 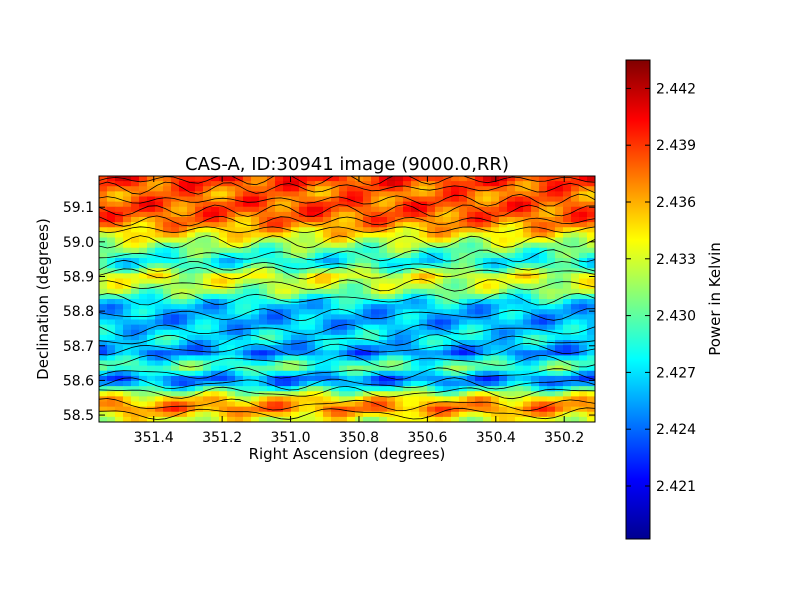 I want to click on contour-line, so click(x=347, y=315).